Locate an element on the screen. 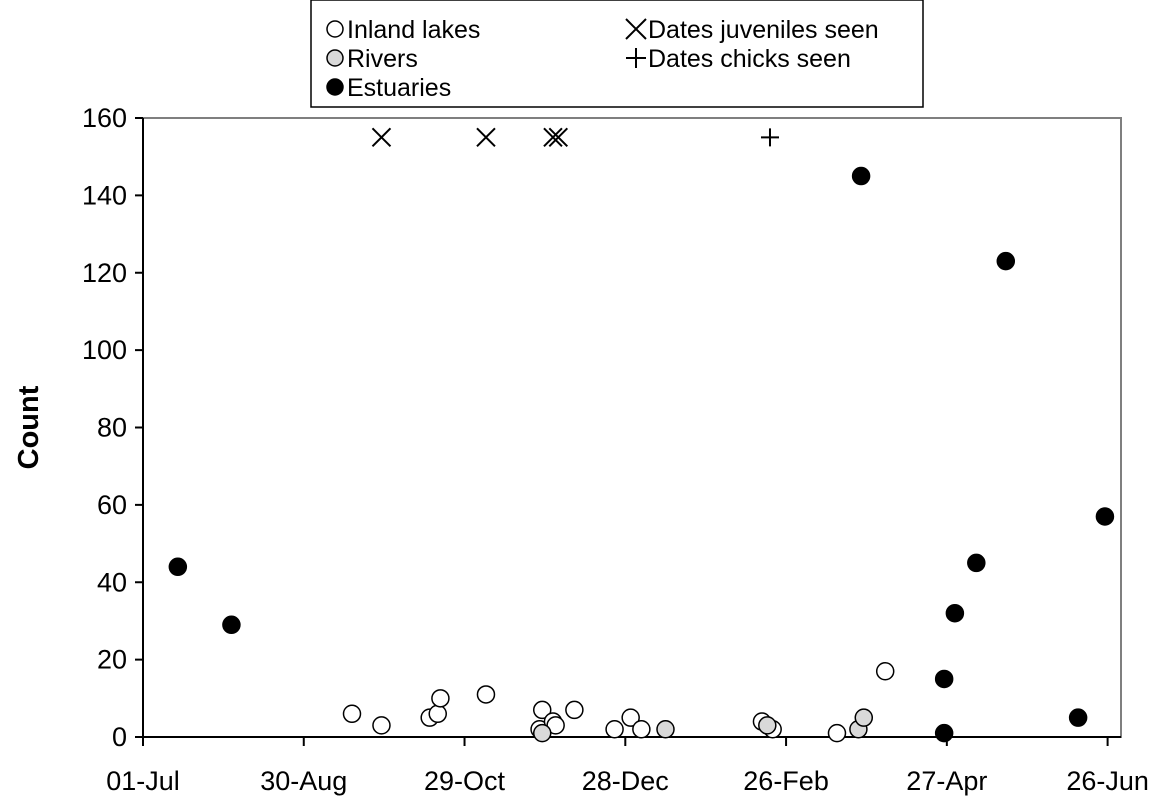 Image resolution: width=1168 pixels, height=800 pixels. y-tick-label: 40 is located at coordinates (112, 582).